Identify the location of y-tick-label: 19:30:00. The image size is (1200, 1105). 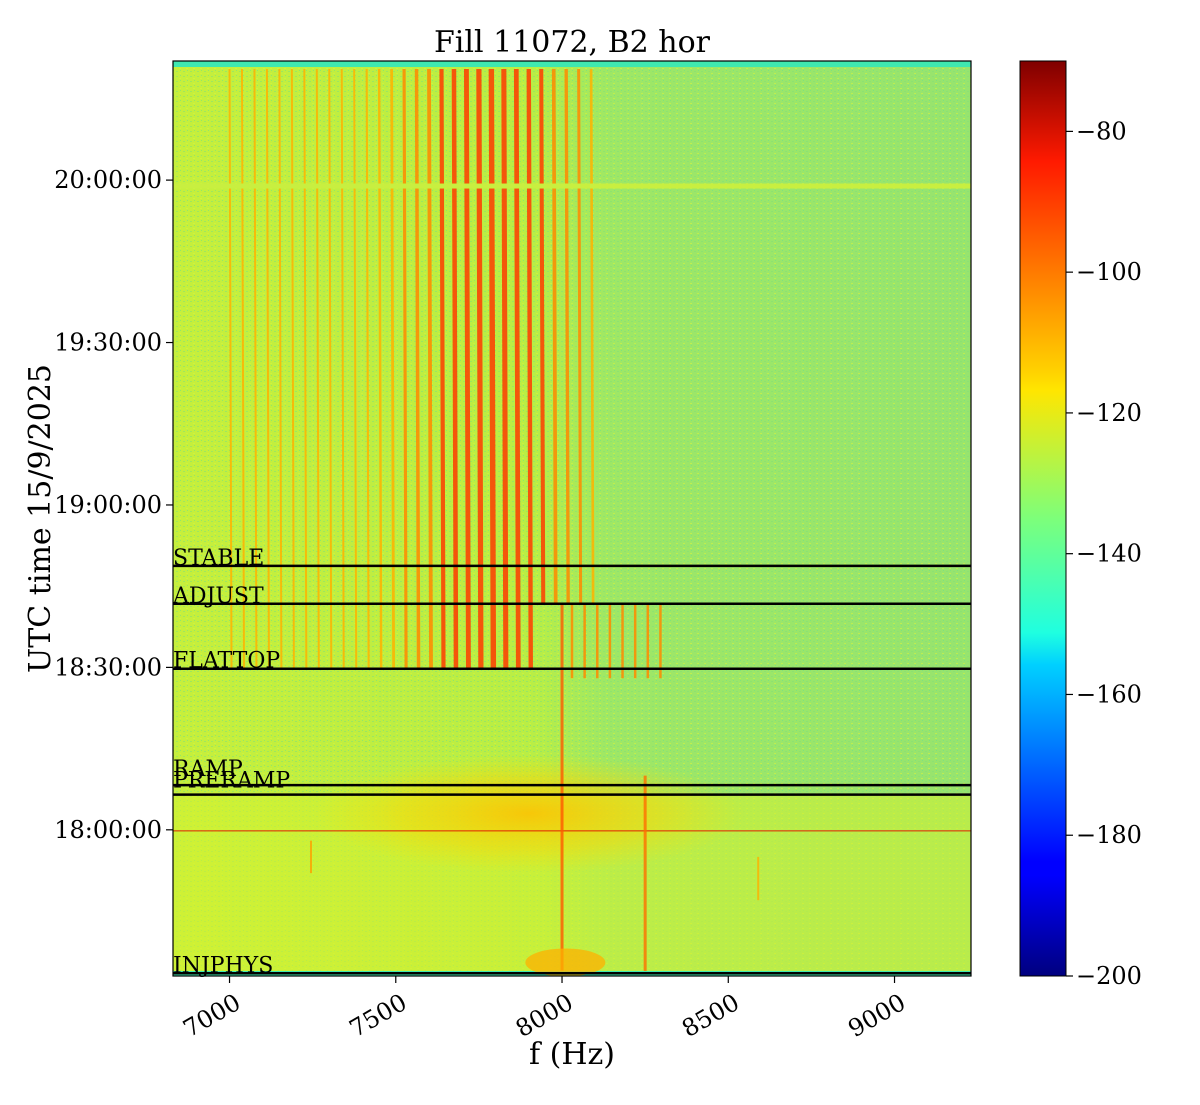
(108, 343).